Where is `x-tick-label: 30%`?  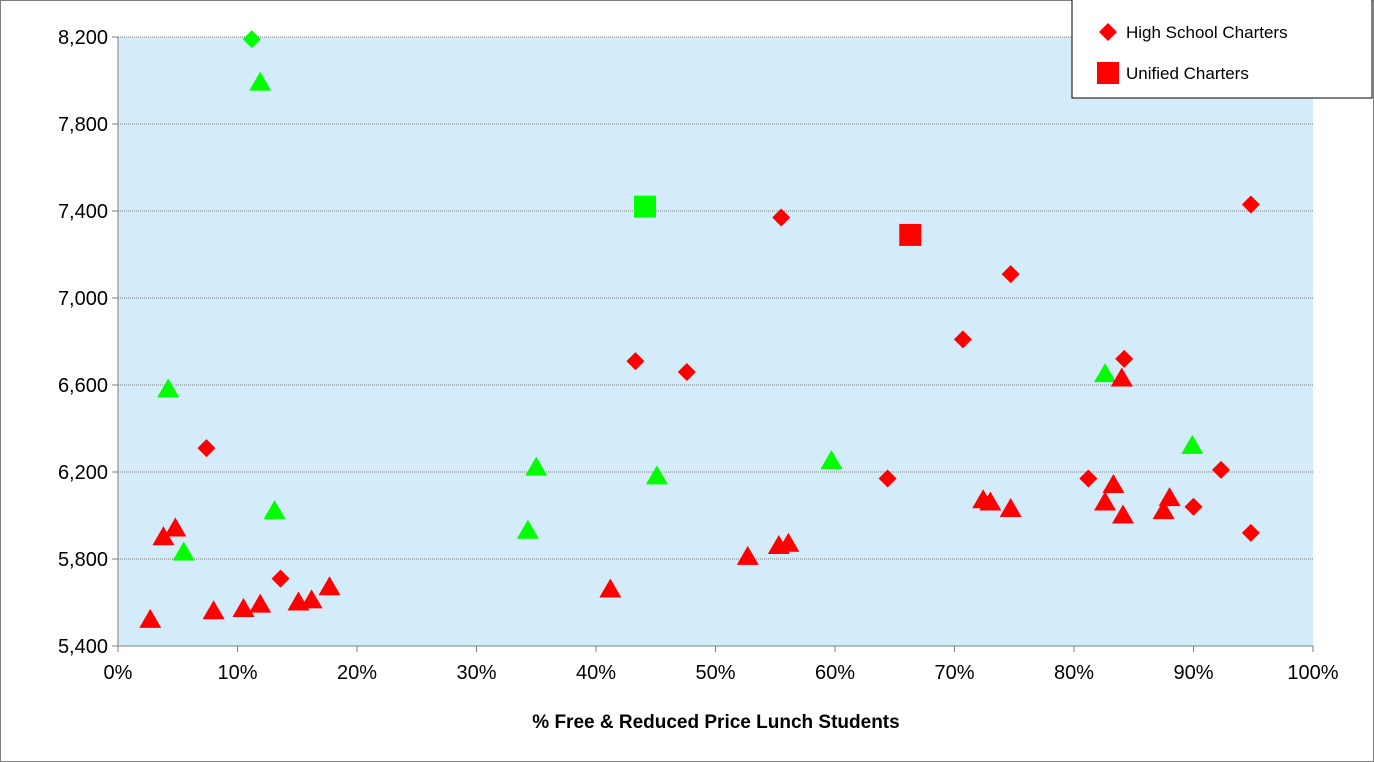
x-tick-label: 30% is located at coordinates (476, 673).